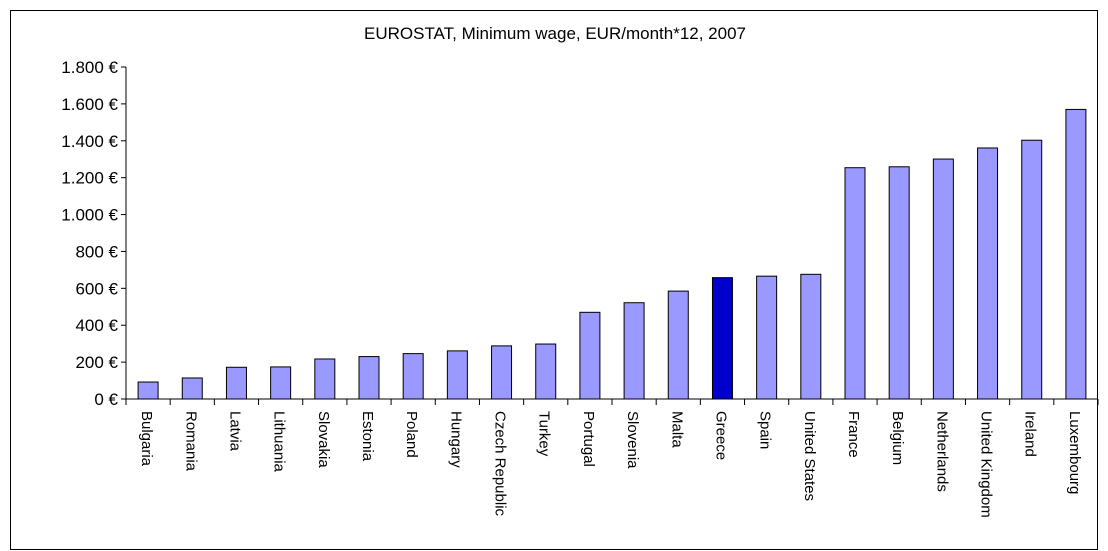  Describe the element at coordinates (236, 383) in the screenshot. I see `bar-latvia` at that location.